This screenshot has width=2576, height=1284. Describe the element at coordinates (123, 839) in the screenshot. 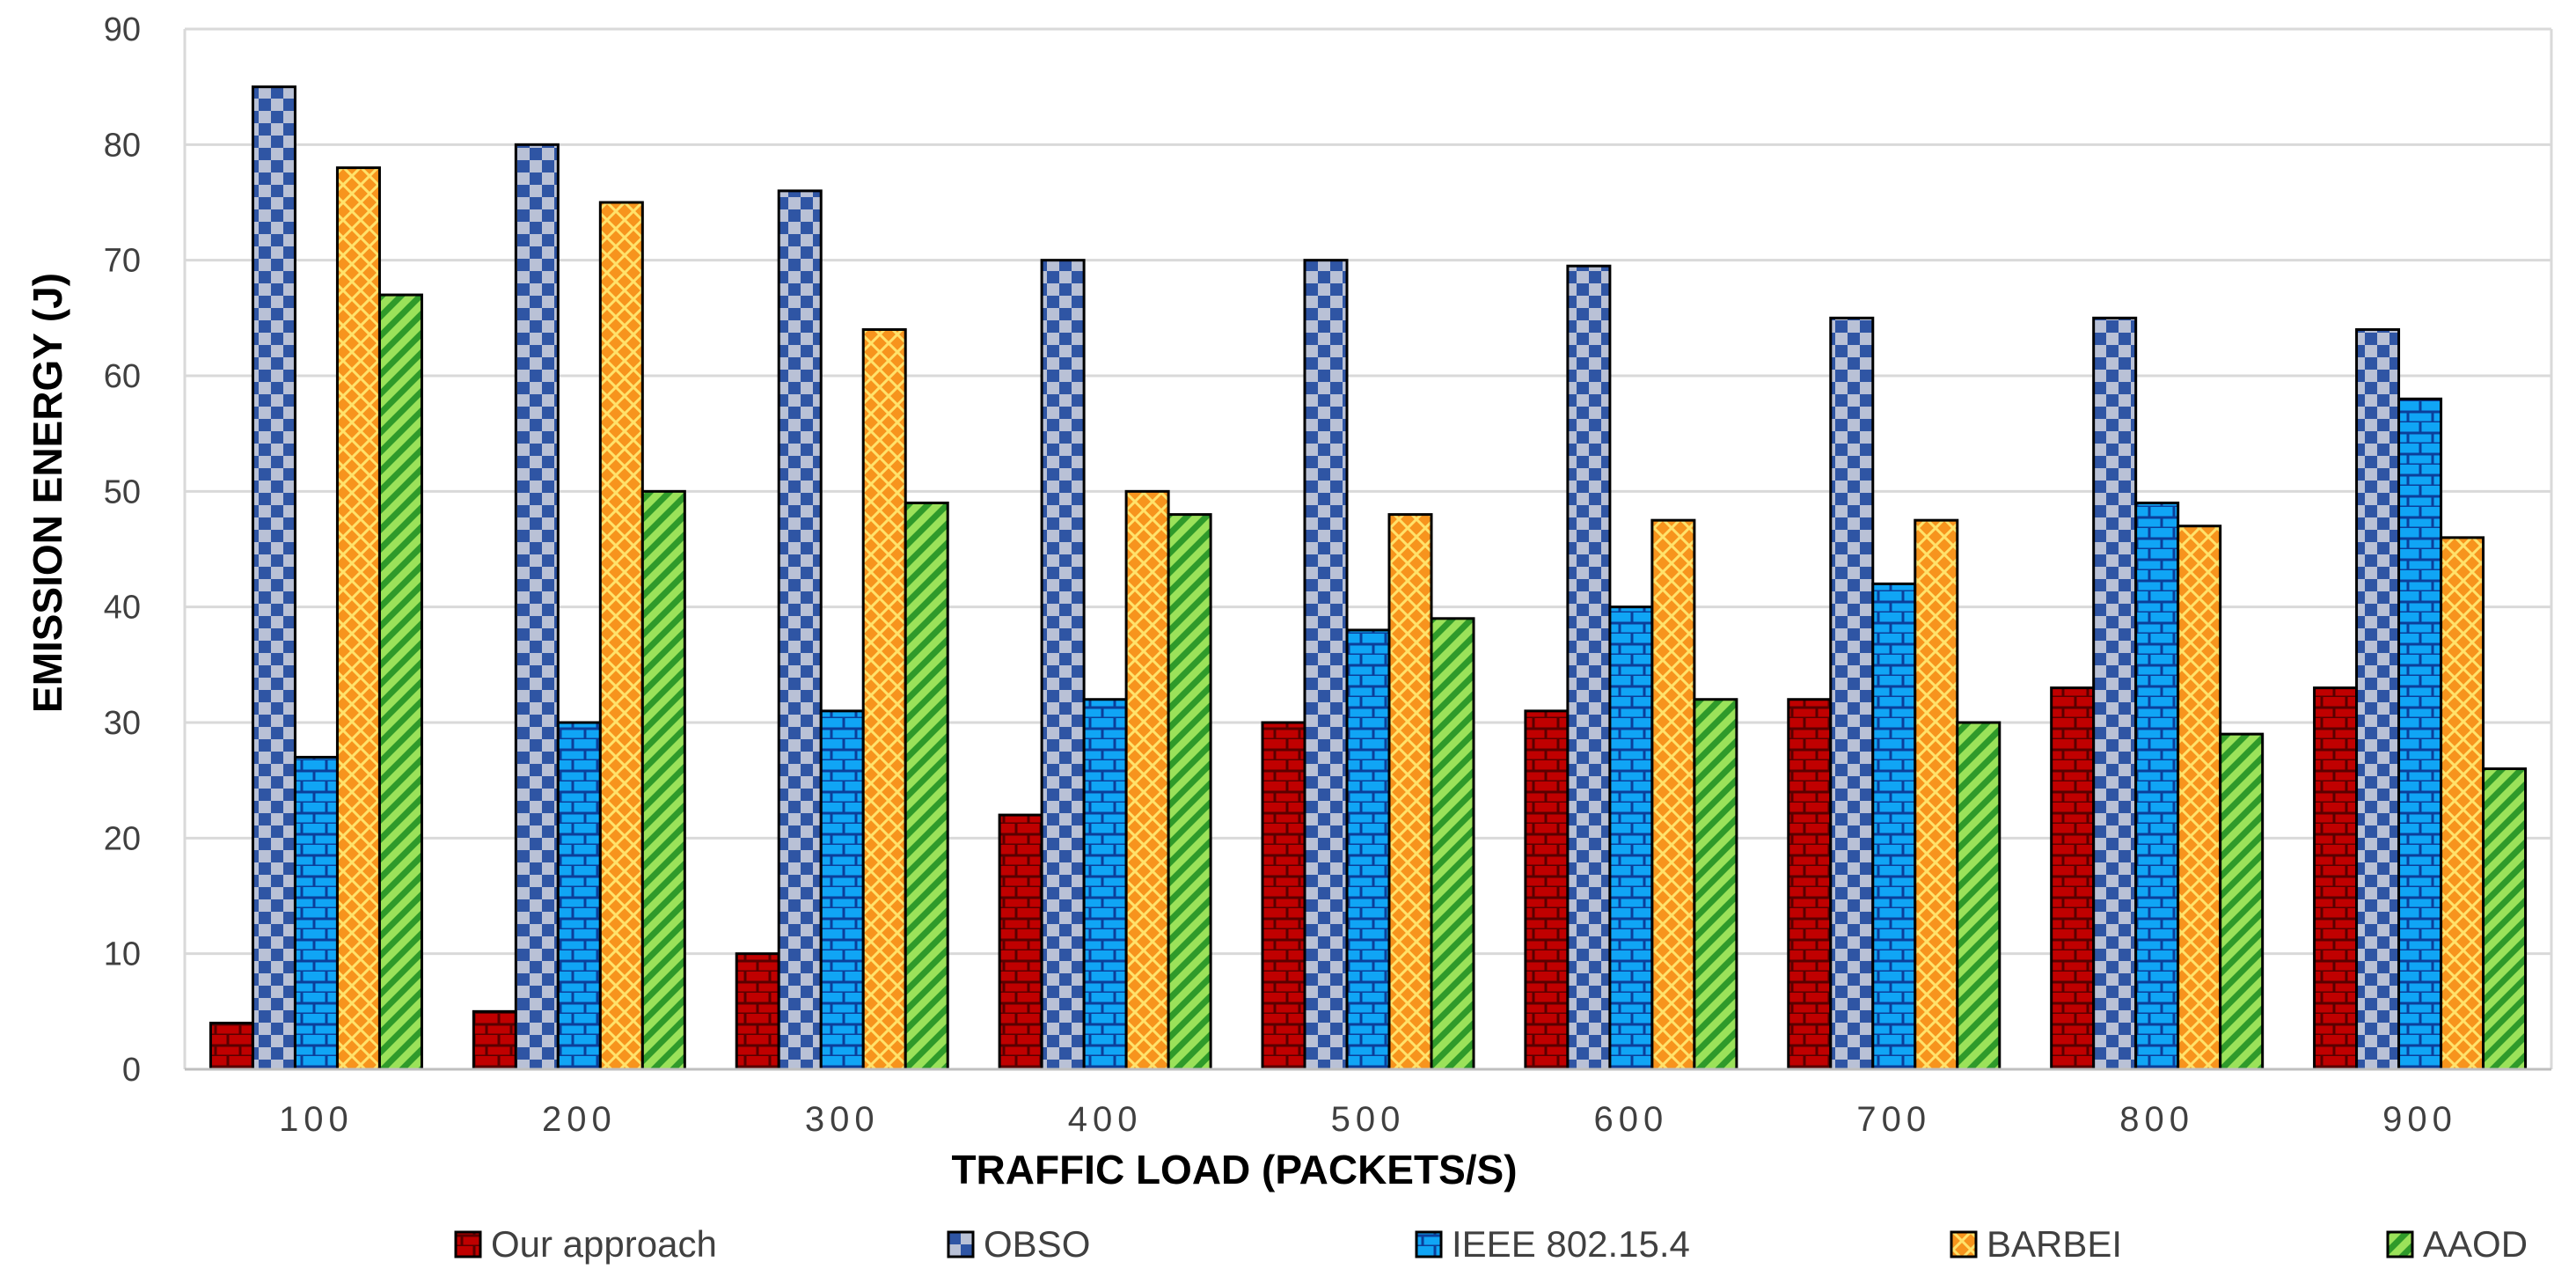

I see `y-tick-label: 20` at that location.